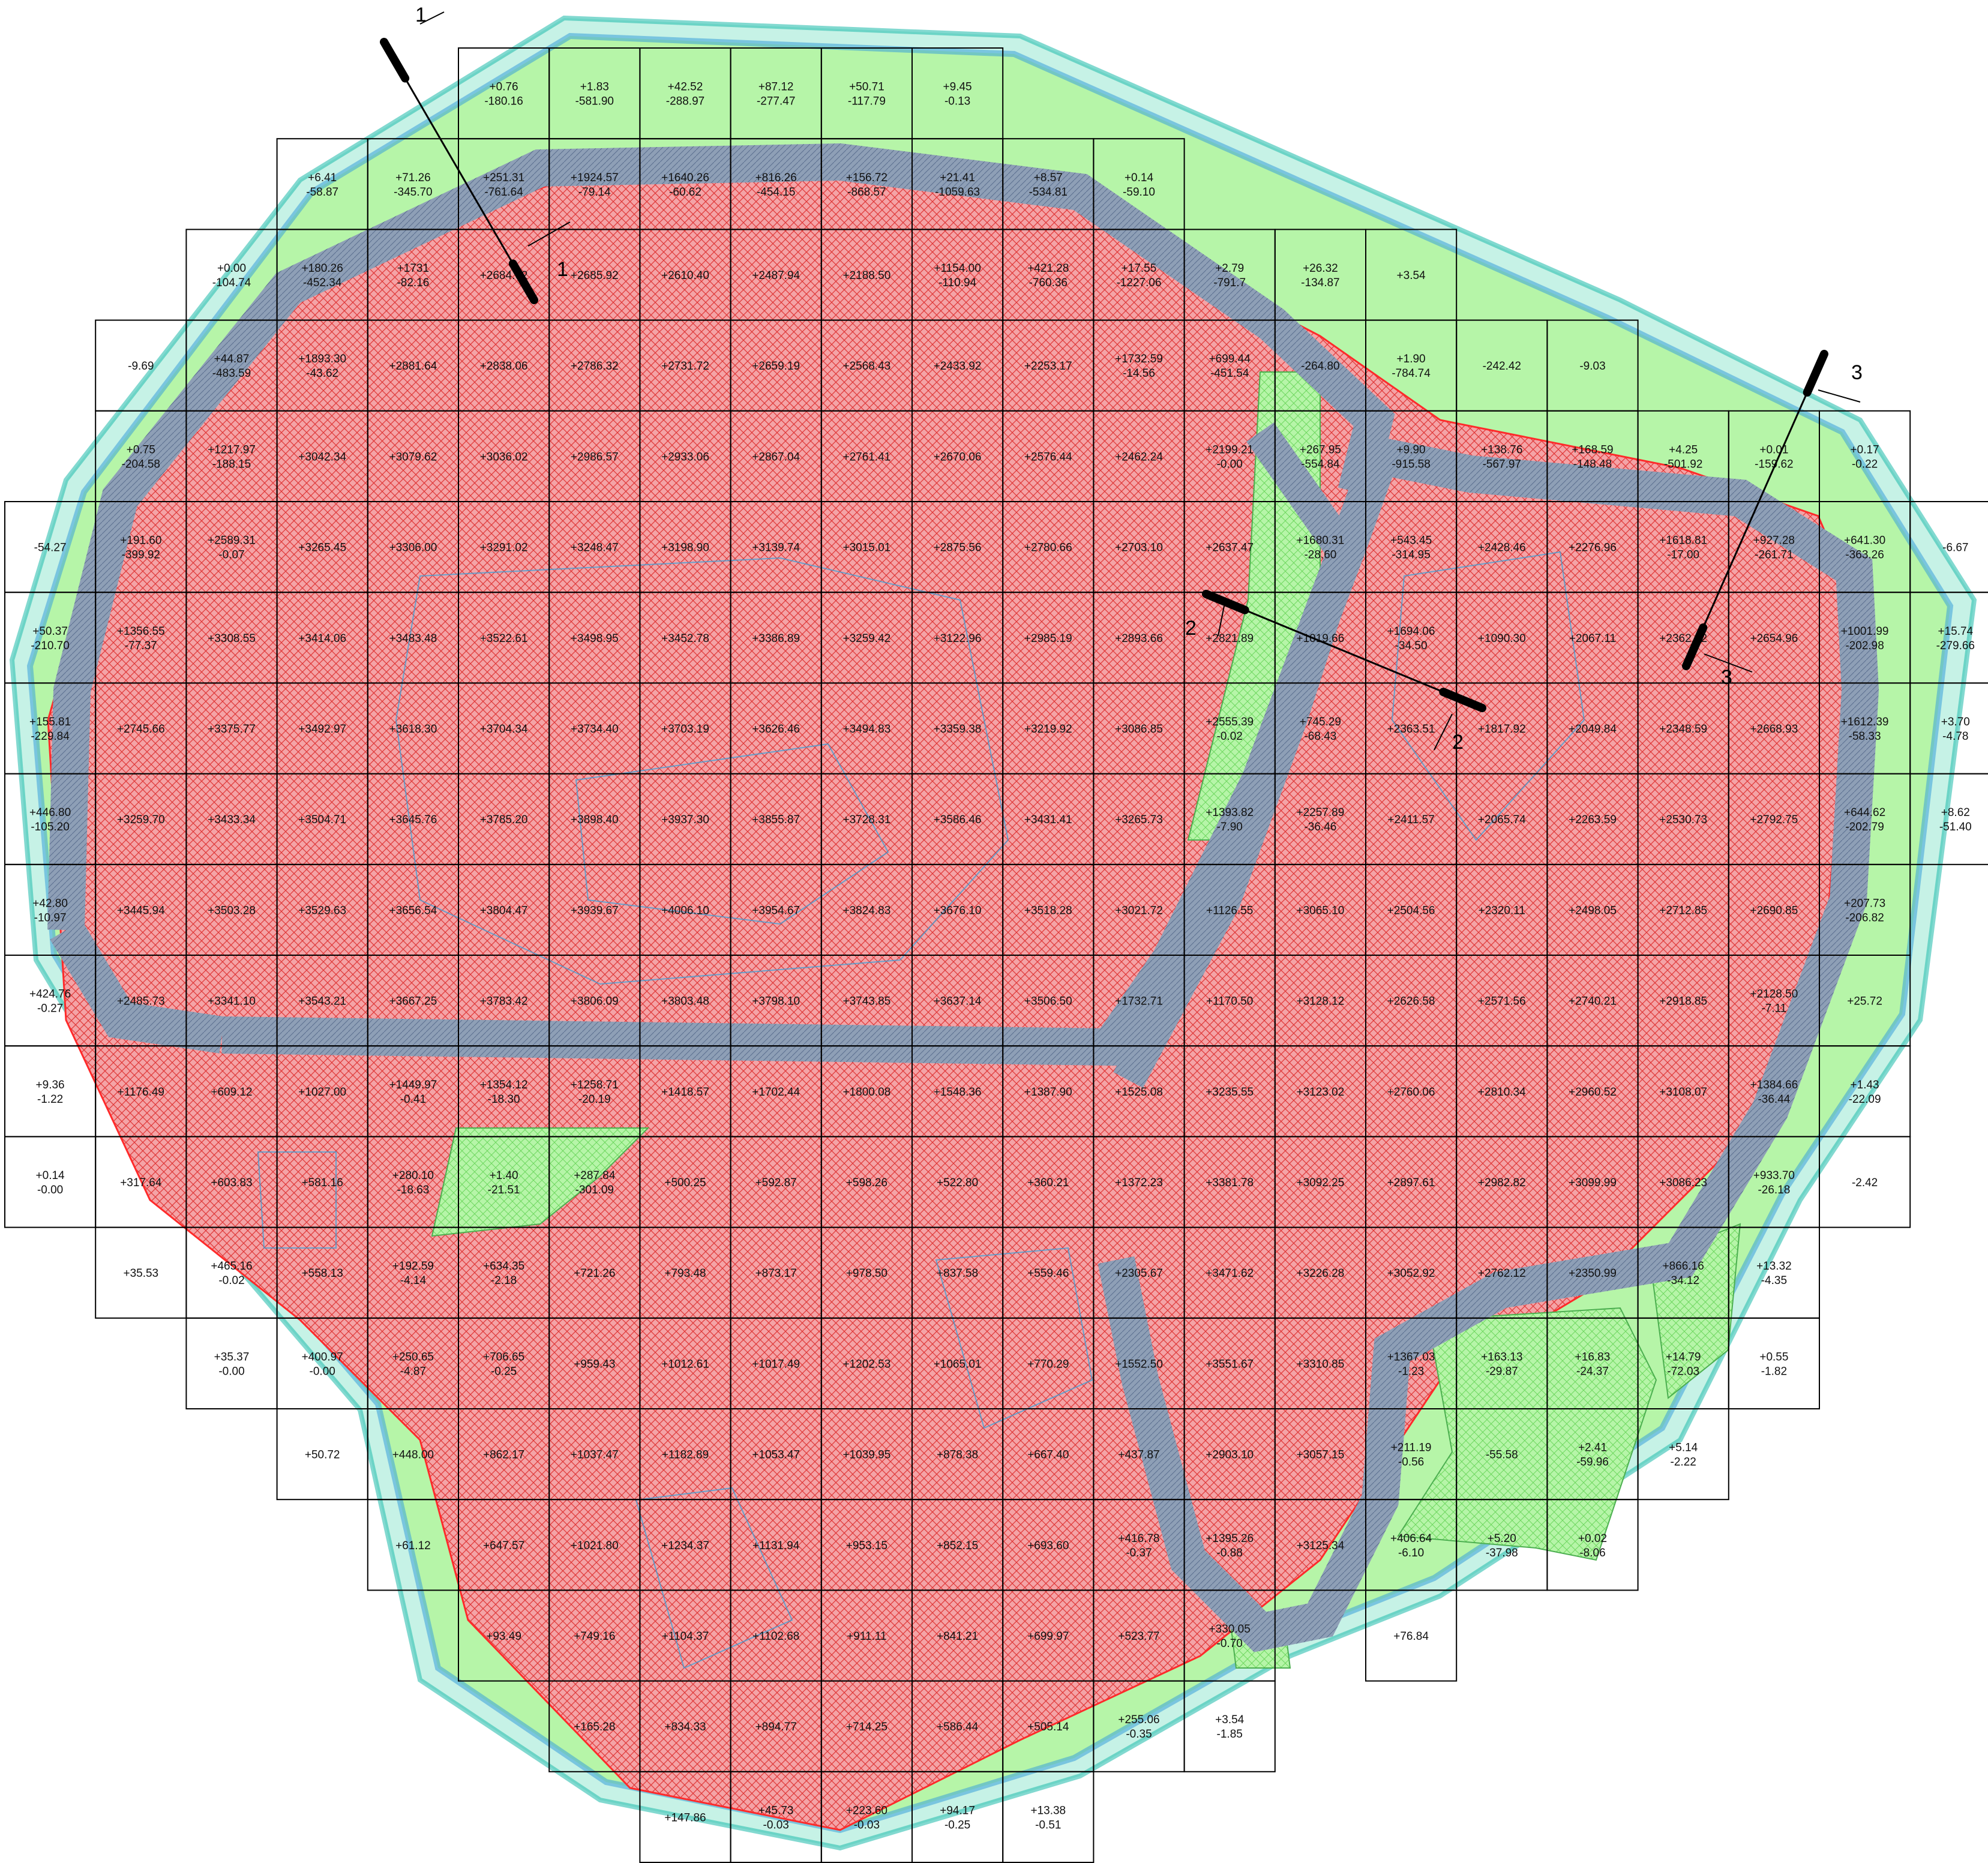  Describe the element at coordinates (1593, 730) in the screenshot. I see `cell-volume-value: +2049.84` at that location.